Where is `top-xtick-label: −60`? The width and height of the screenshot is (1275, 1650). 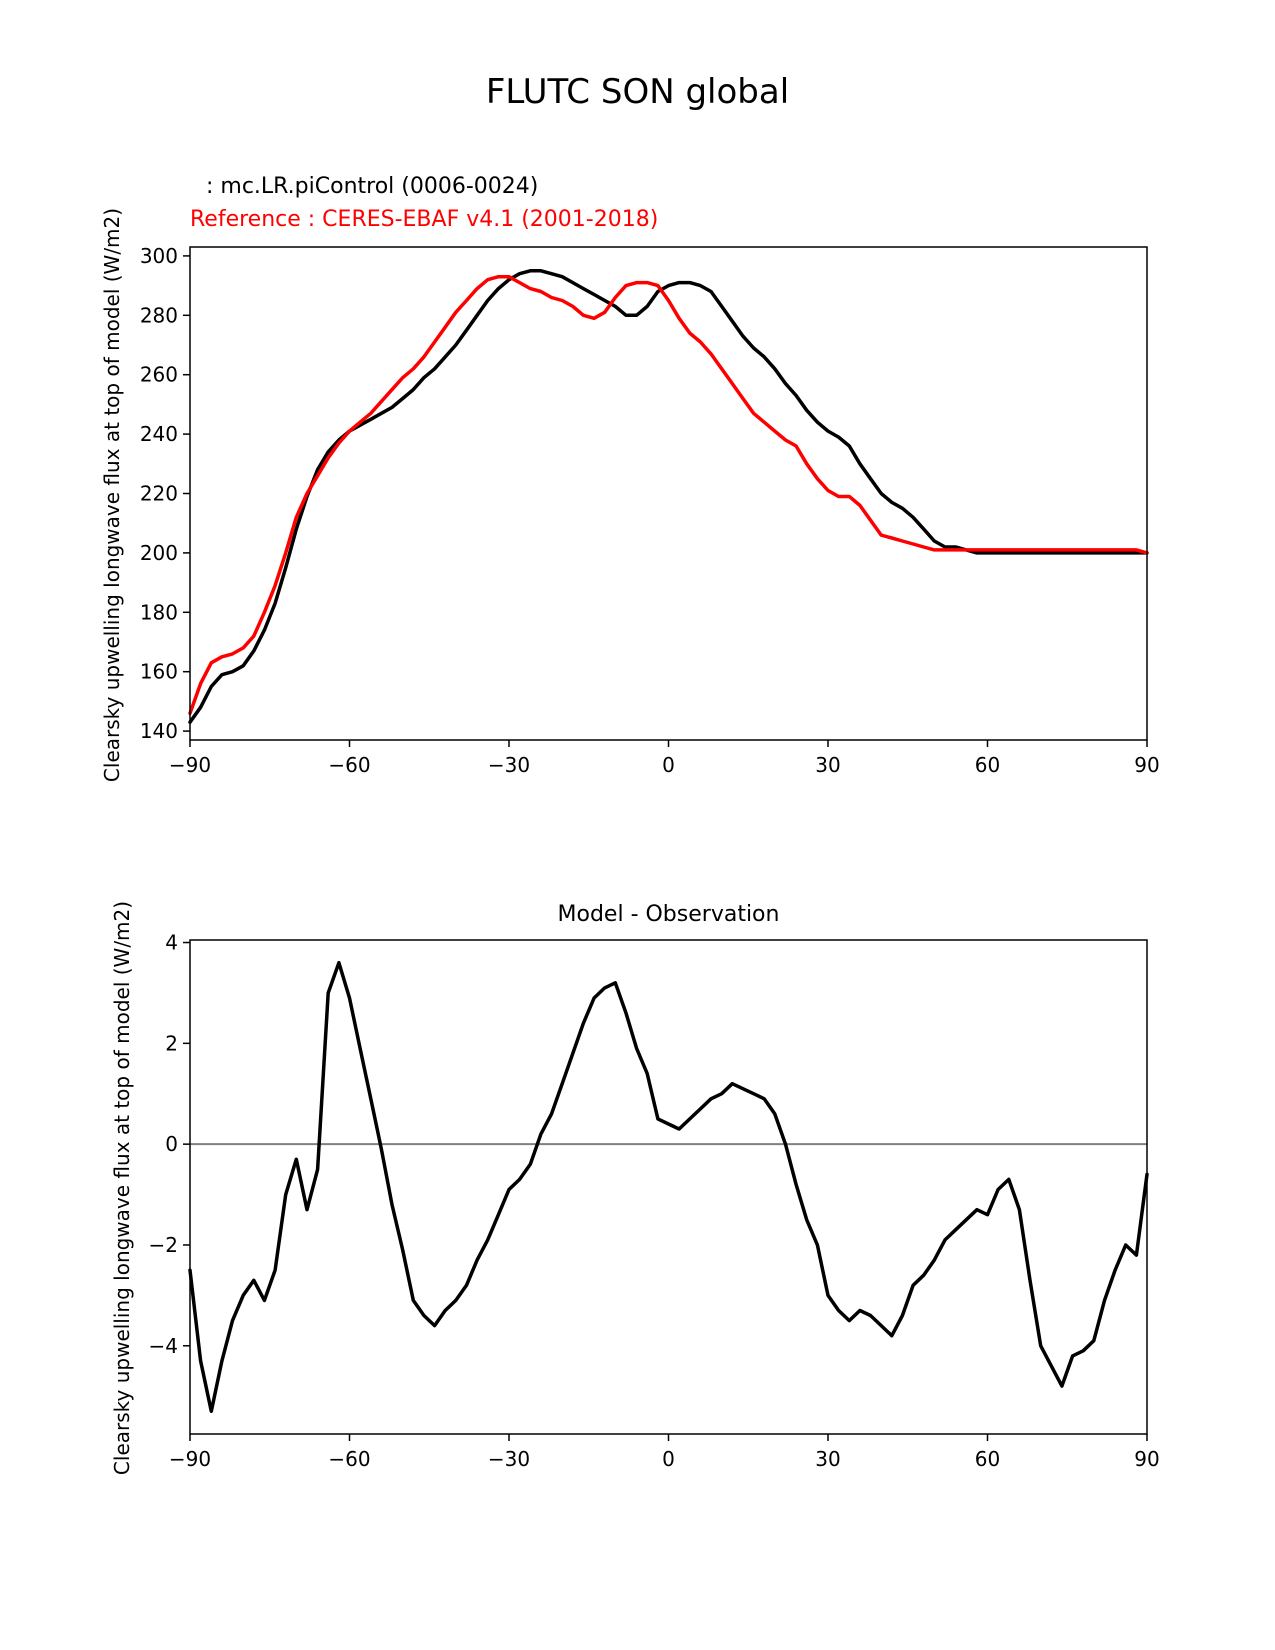
top-xtick-label: −60 is located at coordinates (349, 765).